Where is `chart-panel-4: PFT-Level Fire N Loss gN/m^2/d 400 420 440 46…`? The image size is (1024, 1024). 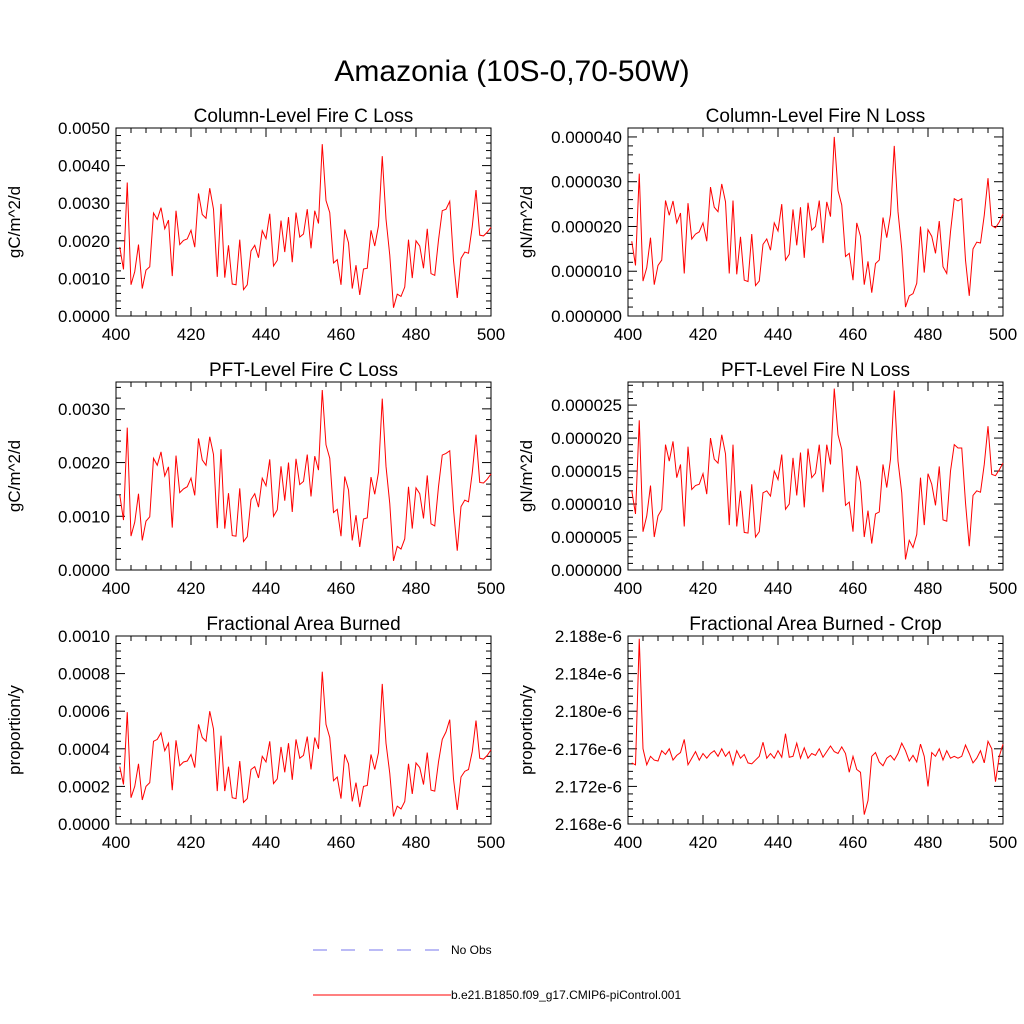 chart-panel-4: PFT-Level Fire N Loss gN/m^2/d 400 420 440 46… is located at coordinates (767, 479).